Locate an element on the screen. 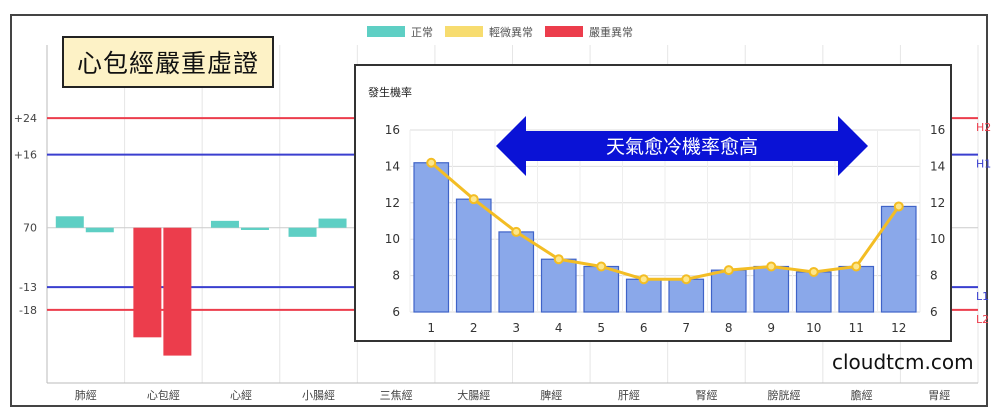 The height and width of the screenshot is (420, 1000). meridian-label: 三焦經 is located at coordinates (396, 395).